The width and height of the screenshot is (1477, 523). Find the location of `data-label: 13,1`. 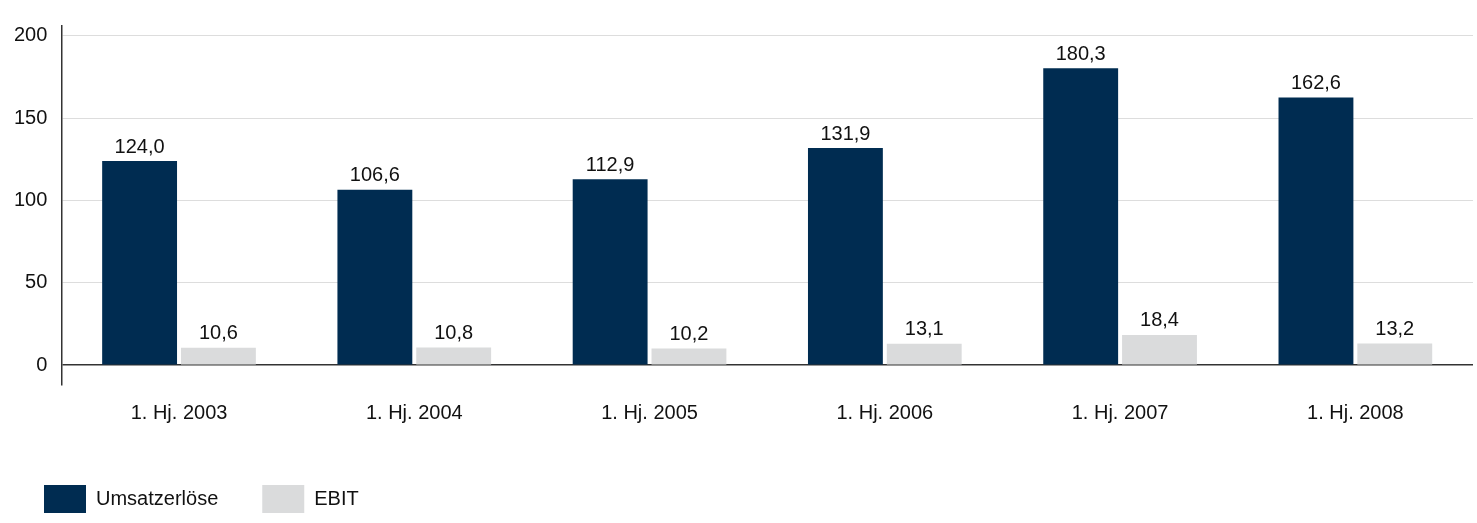

data-label: 13,1 is located at coordinates (924, 328).